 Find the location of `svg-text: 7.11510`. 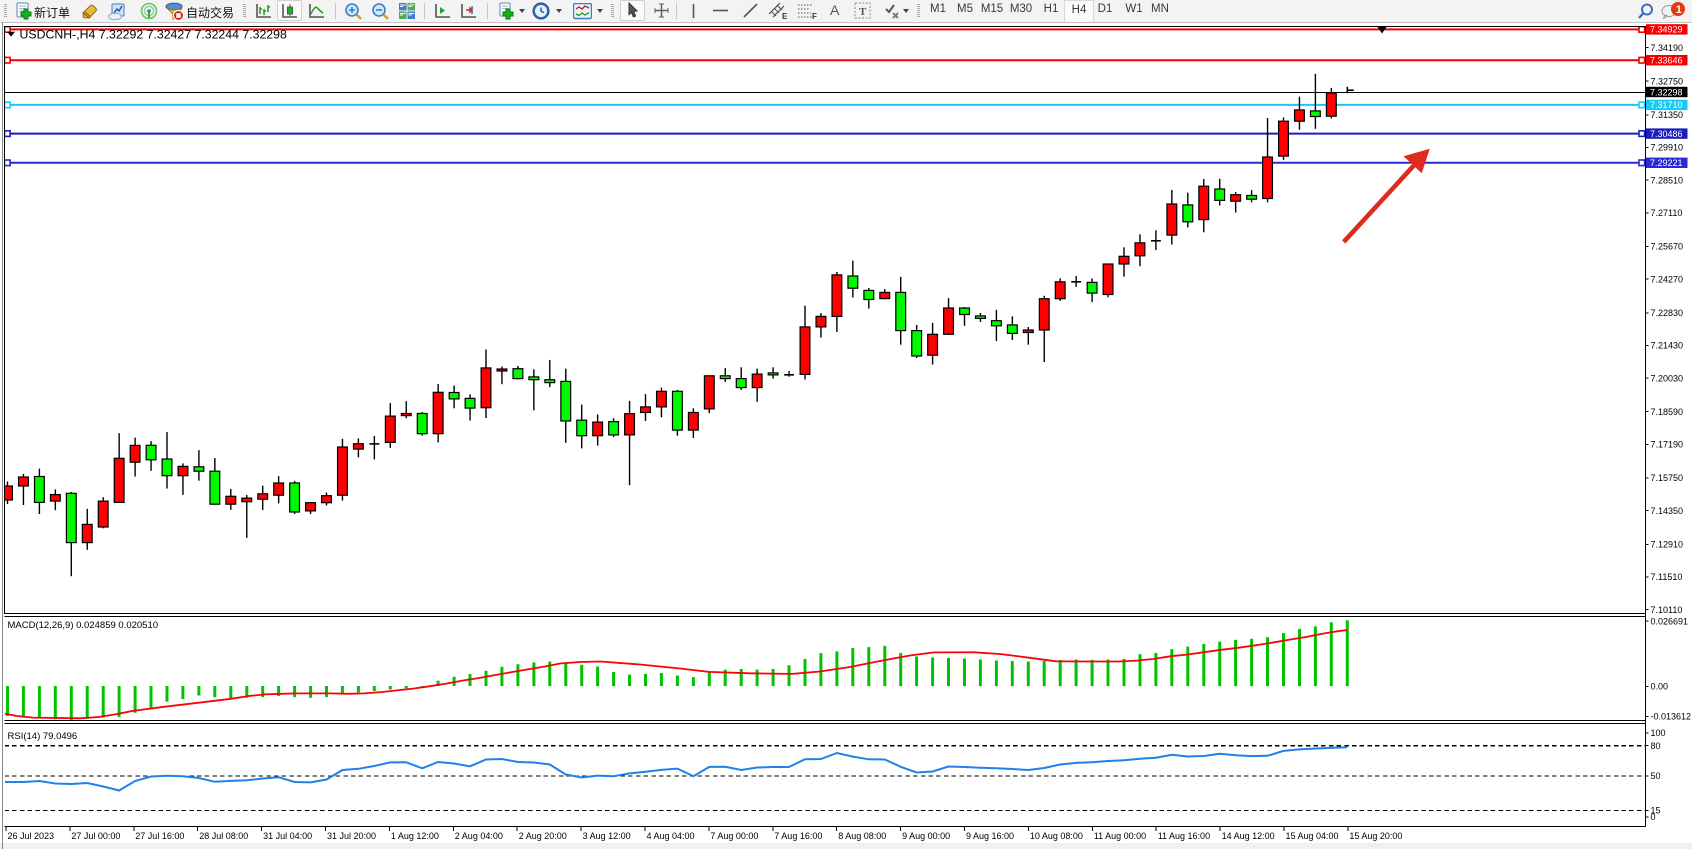

svg-text: 7.11510 is located at coordinates (1667, 577).